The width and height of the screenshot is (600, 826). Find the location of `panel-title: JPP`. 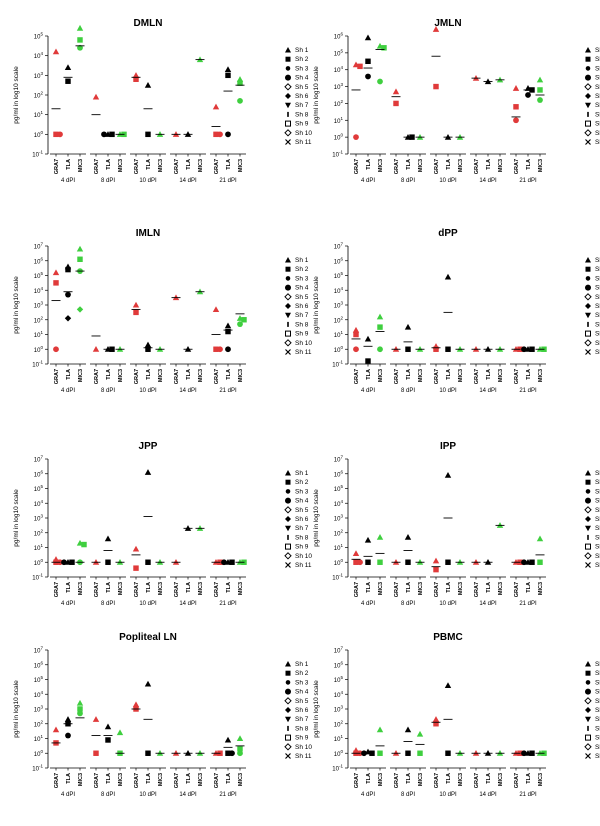

panel-title: JPP is located at coordinates (148, 446).